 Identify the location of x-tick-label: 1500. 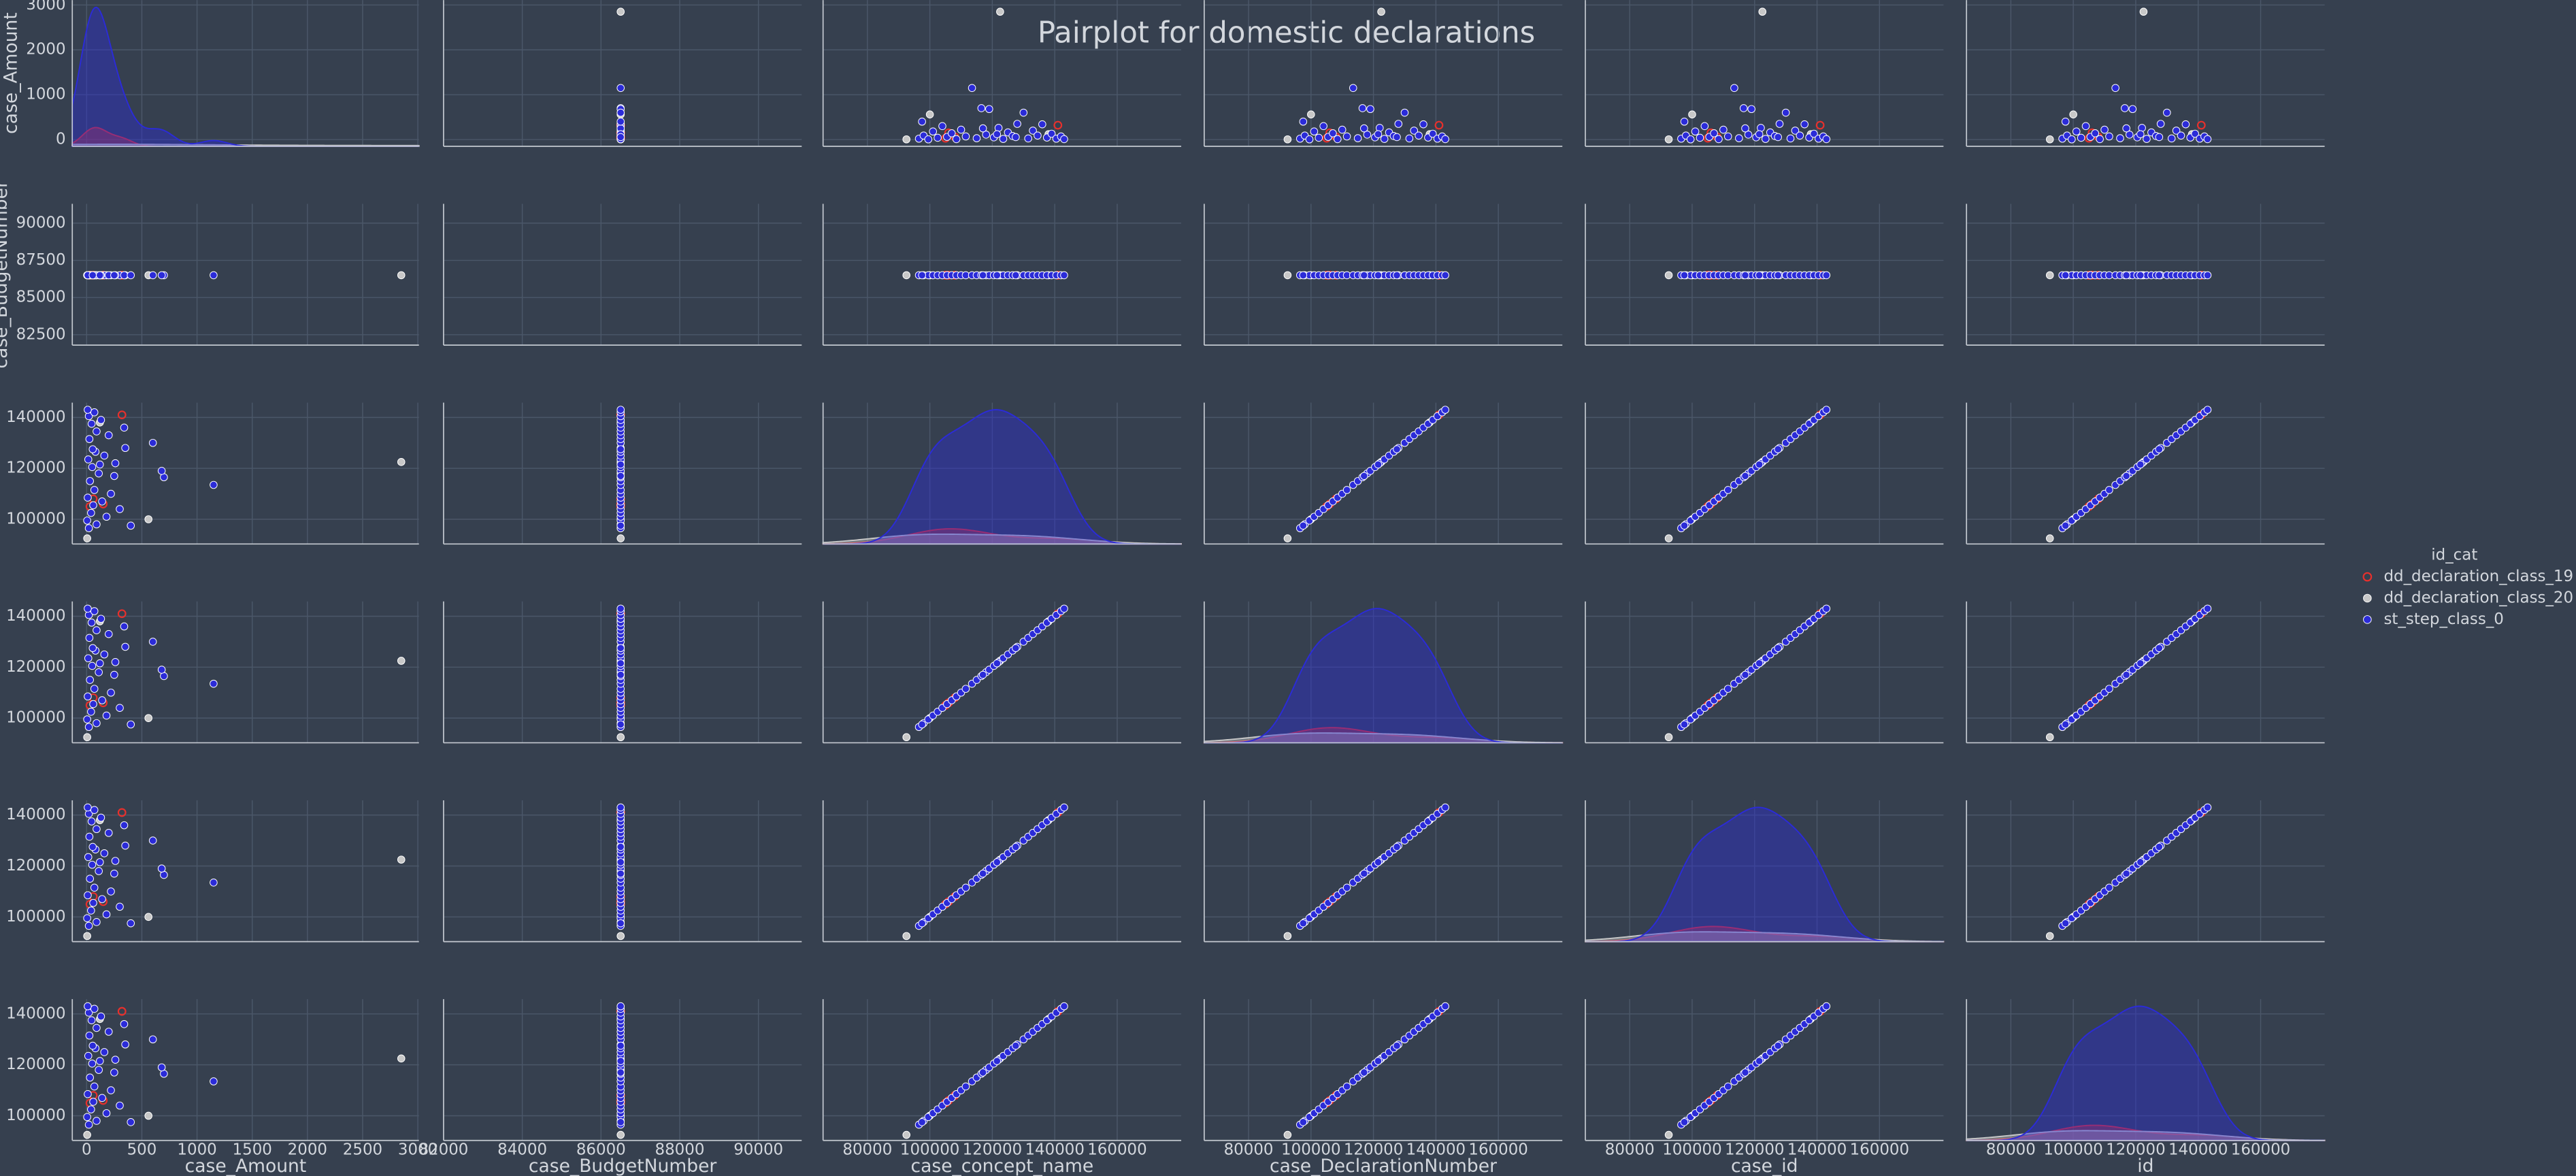
(253, 1150).